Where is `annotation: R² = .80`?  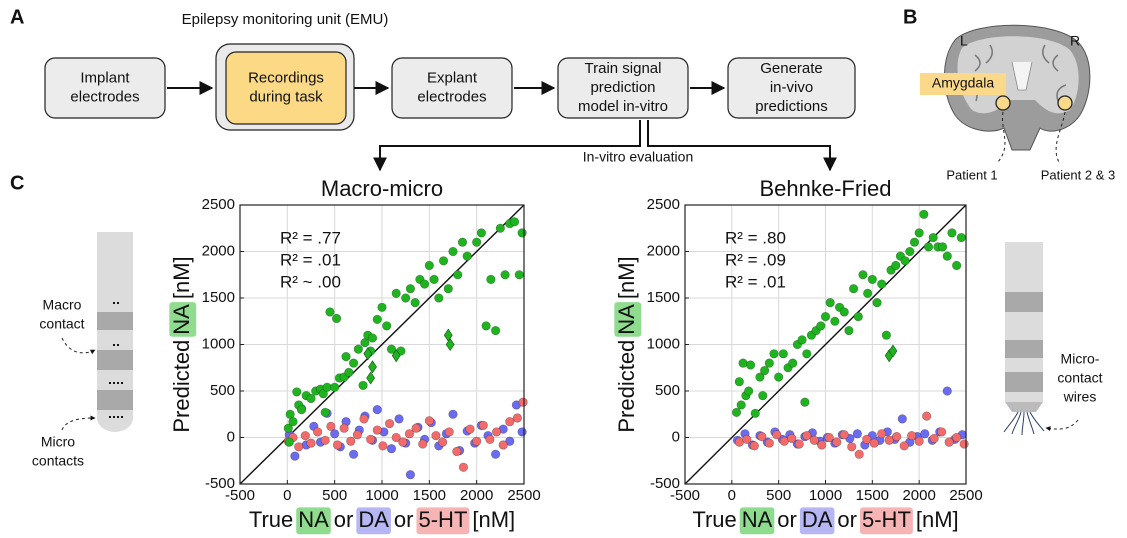 annotation: R² = .80 is located at coordinates (755, 237).